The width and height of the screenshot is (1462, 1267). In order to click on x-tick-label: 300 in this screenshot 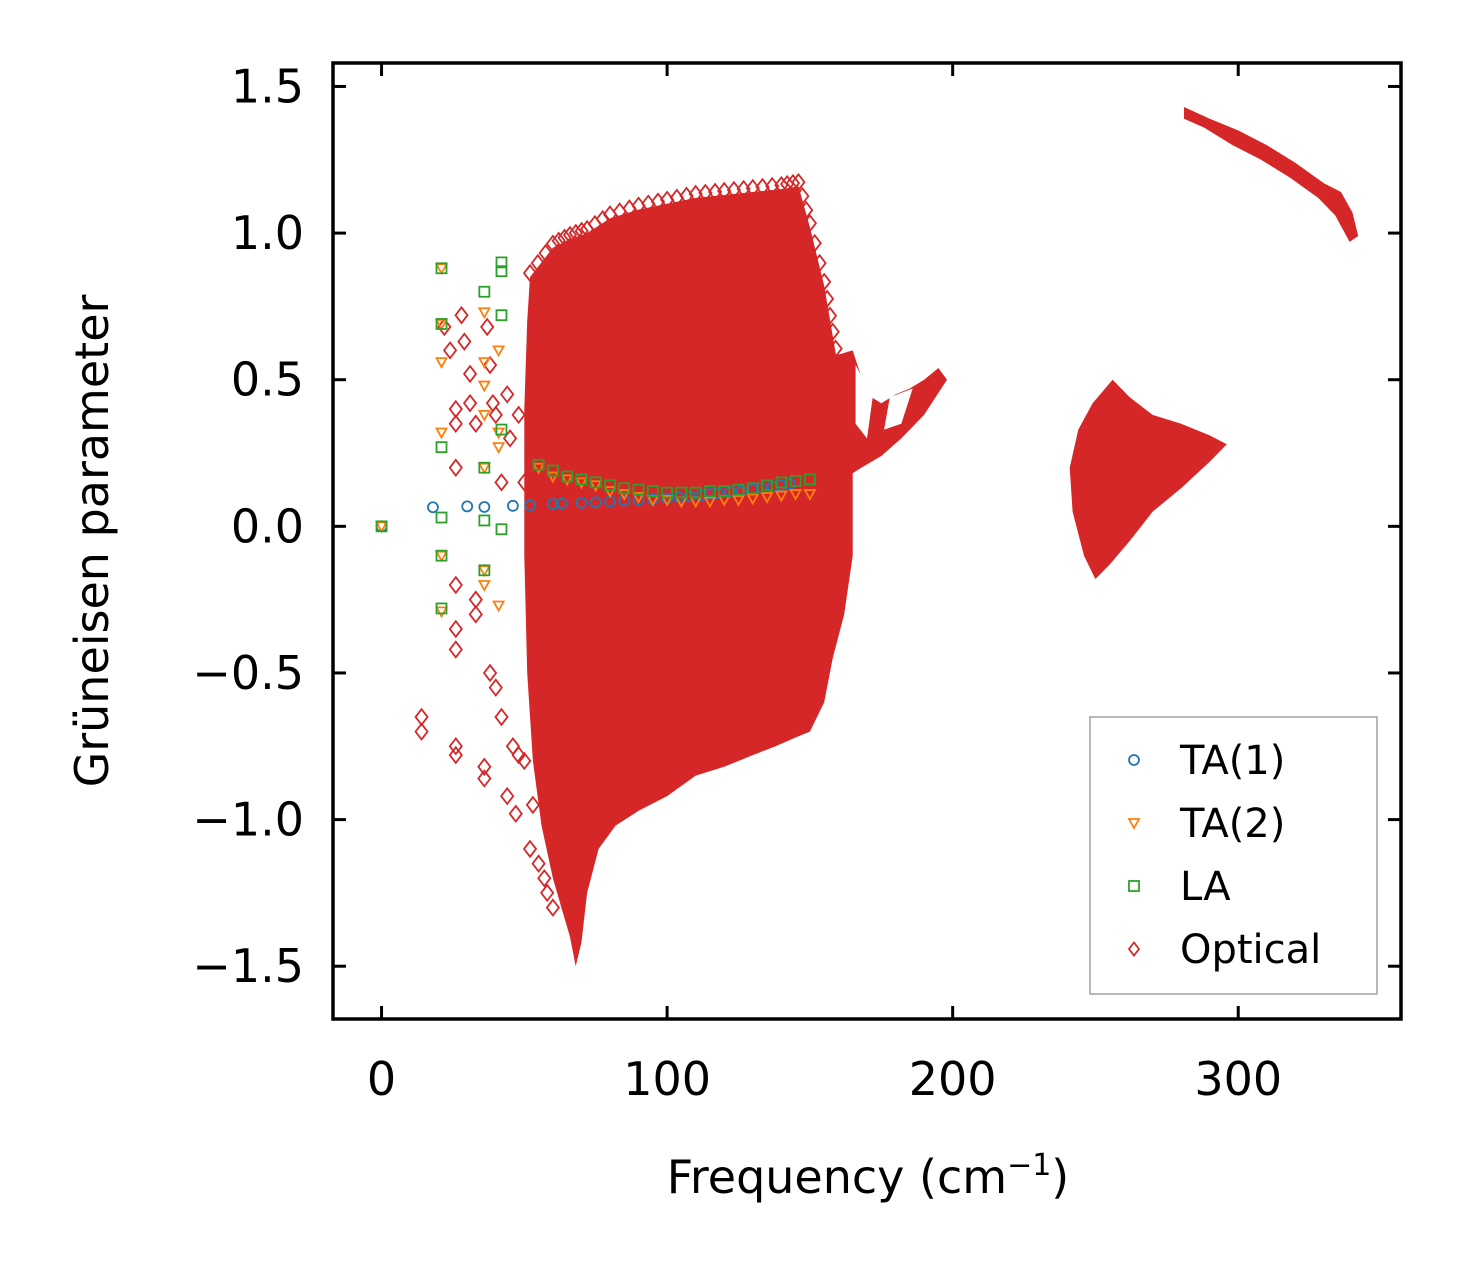, I will do `click(1238, 1079)`.